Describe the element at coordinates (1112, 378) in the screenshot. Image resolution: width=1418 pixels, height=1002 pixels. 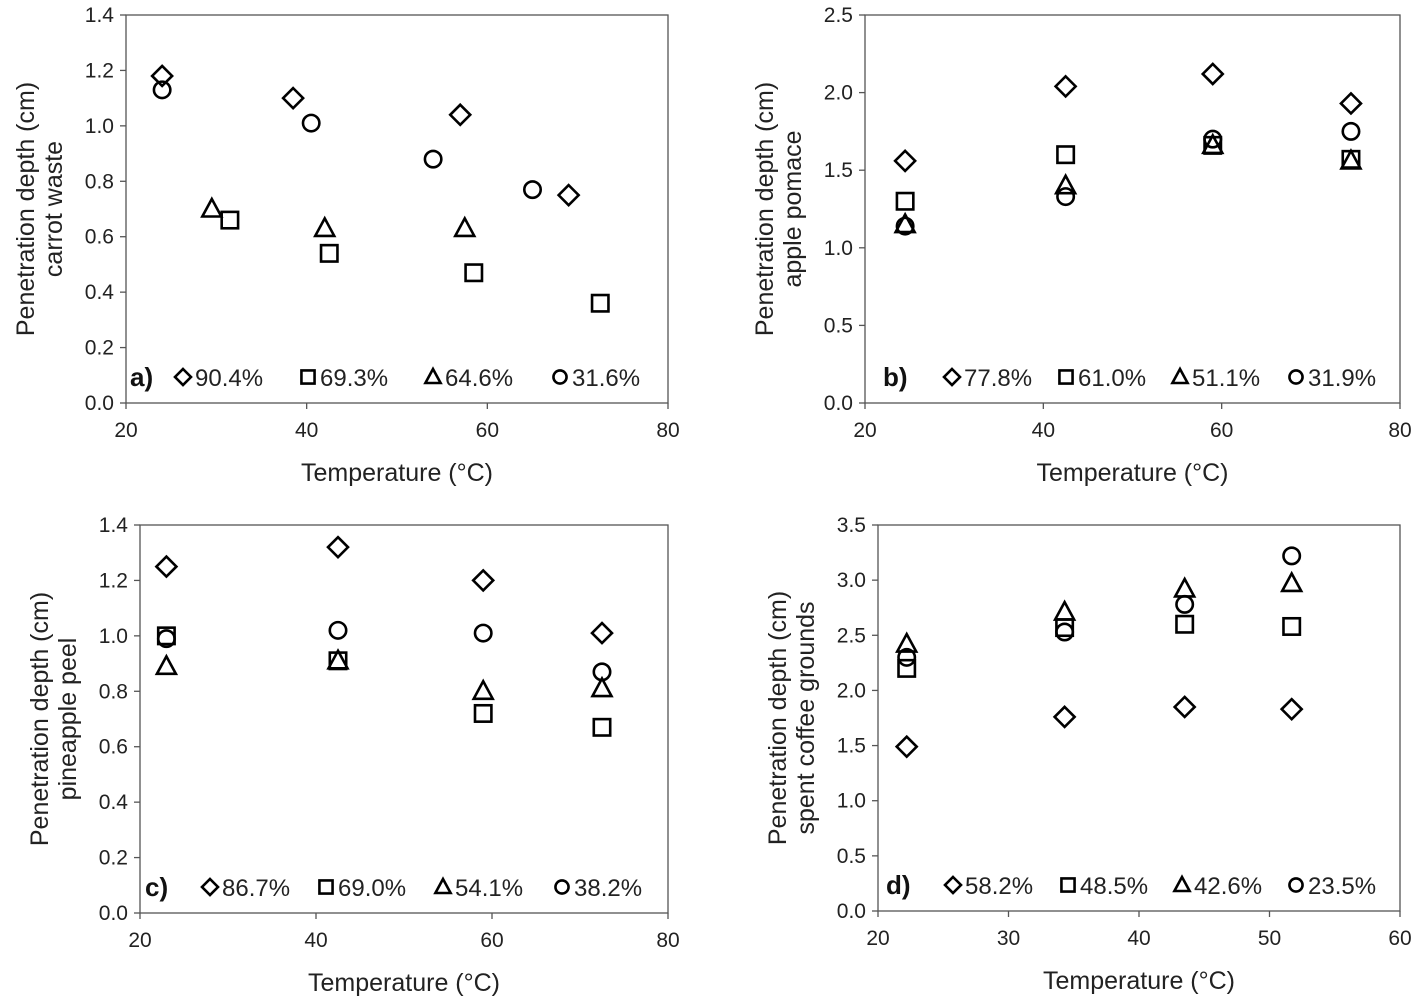
I see `legend-label: 61.0%` at that location.